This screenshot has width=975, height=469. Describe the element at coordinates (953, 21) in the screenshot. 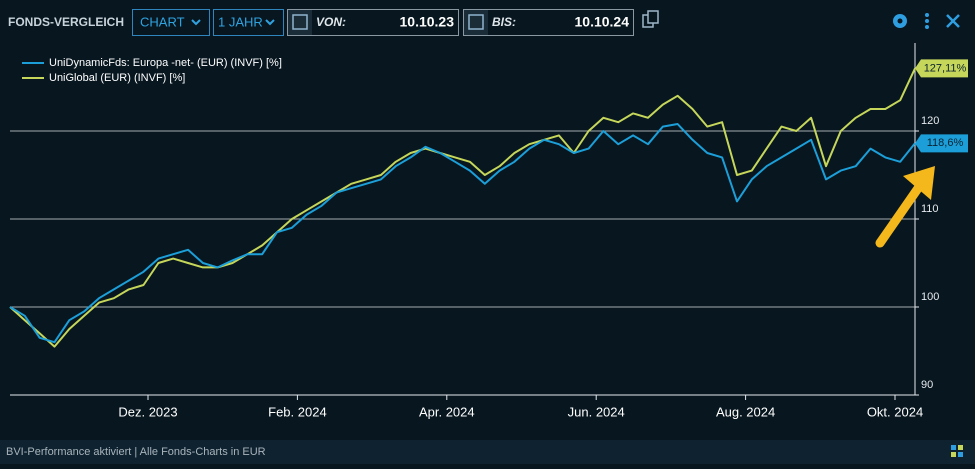

I see `close-button` at that location.